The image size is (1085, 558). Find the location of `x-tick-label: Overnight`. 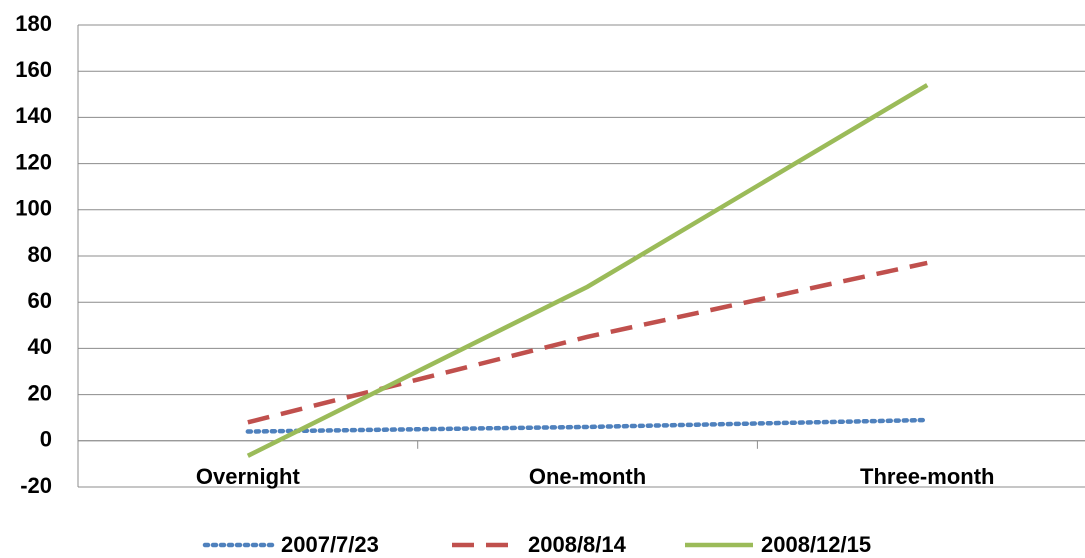

x-tick-label: Overnight is located at coordinates (248, 476).